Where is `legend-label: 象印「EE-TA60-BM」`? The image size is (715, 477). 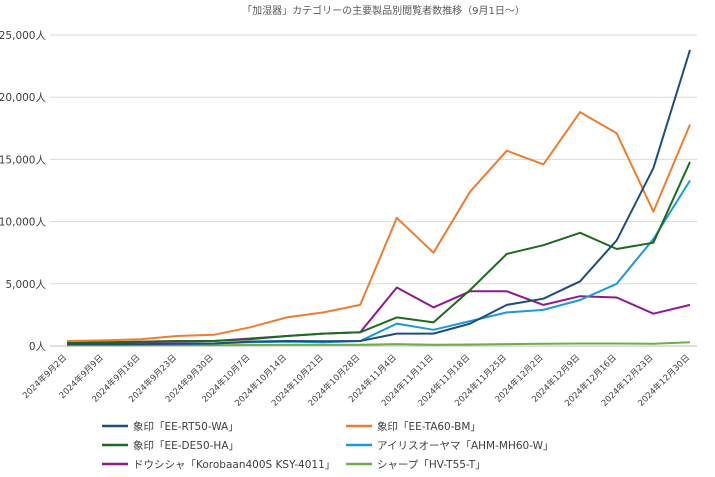
legend-label: 象印「EE-TA60-BM」 is located at coordinates (429, 427).